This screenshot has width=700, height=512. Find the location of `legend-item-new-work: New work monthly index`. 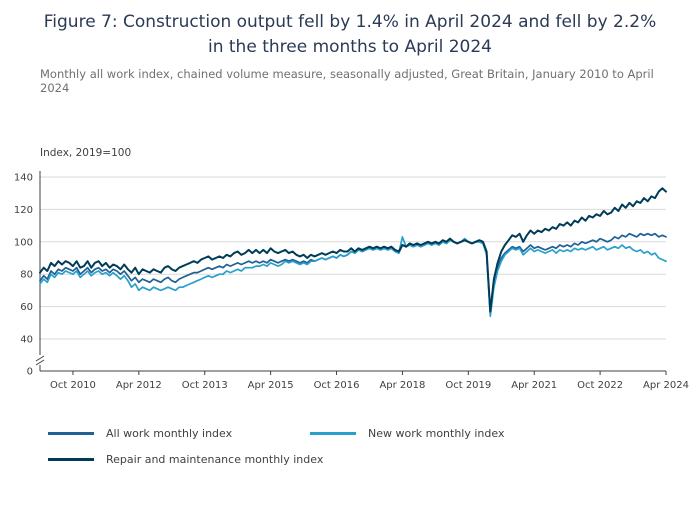

legend-item-new-work: New work monthly index is located at coordinates (407, 433).